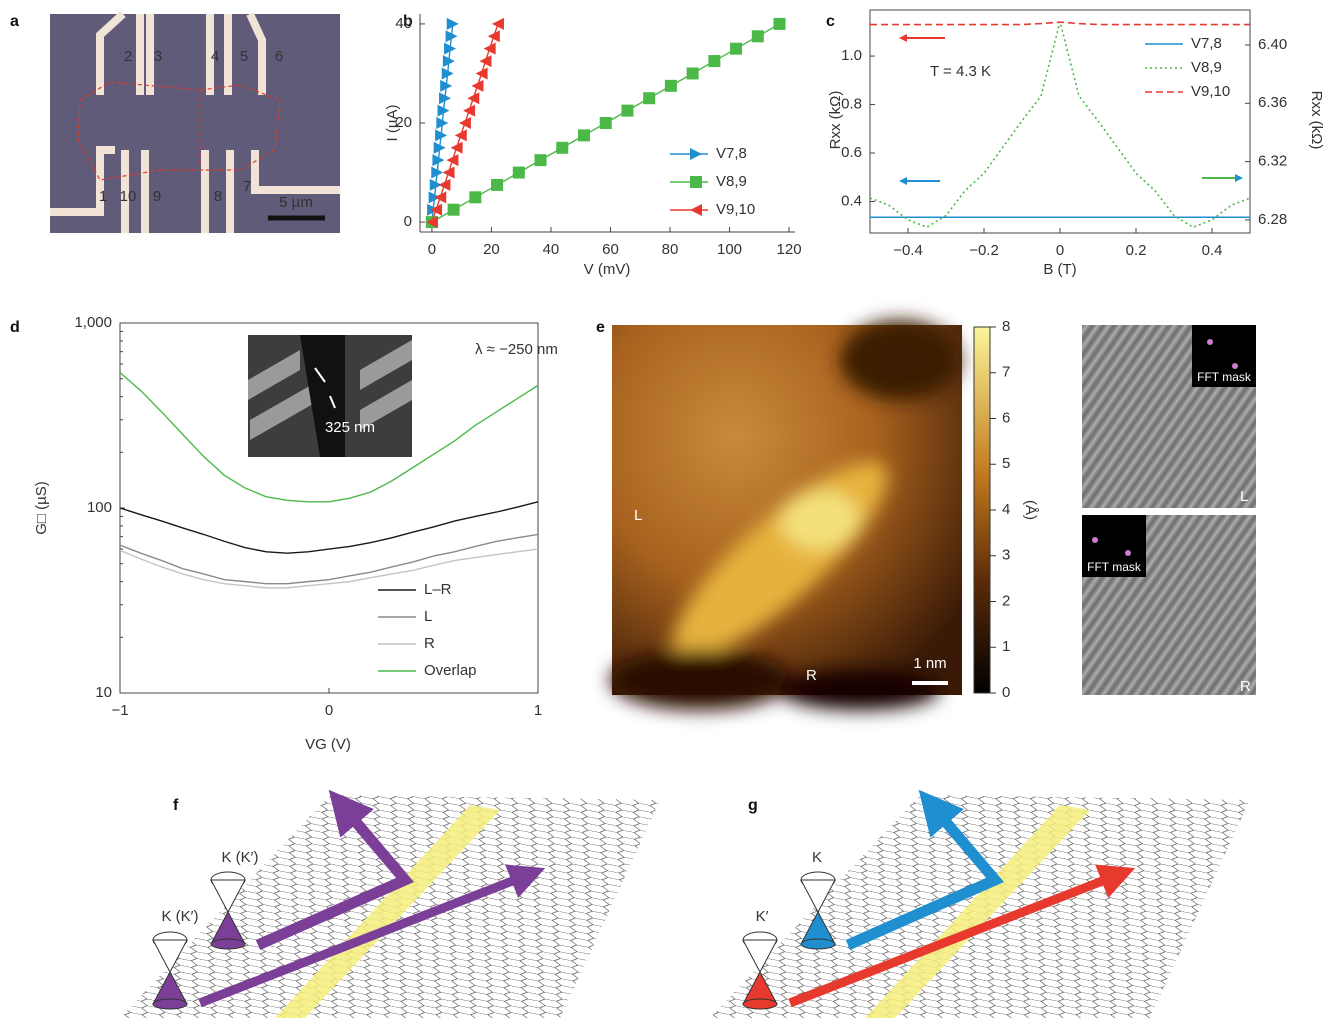 The image size is (1331, 1026). Describe the element at coordinates (103, 692) in the screenshot. I see `y-tick-label: 10` at that location.